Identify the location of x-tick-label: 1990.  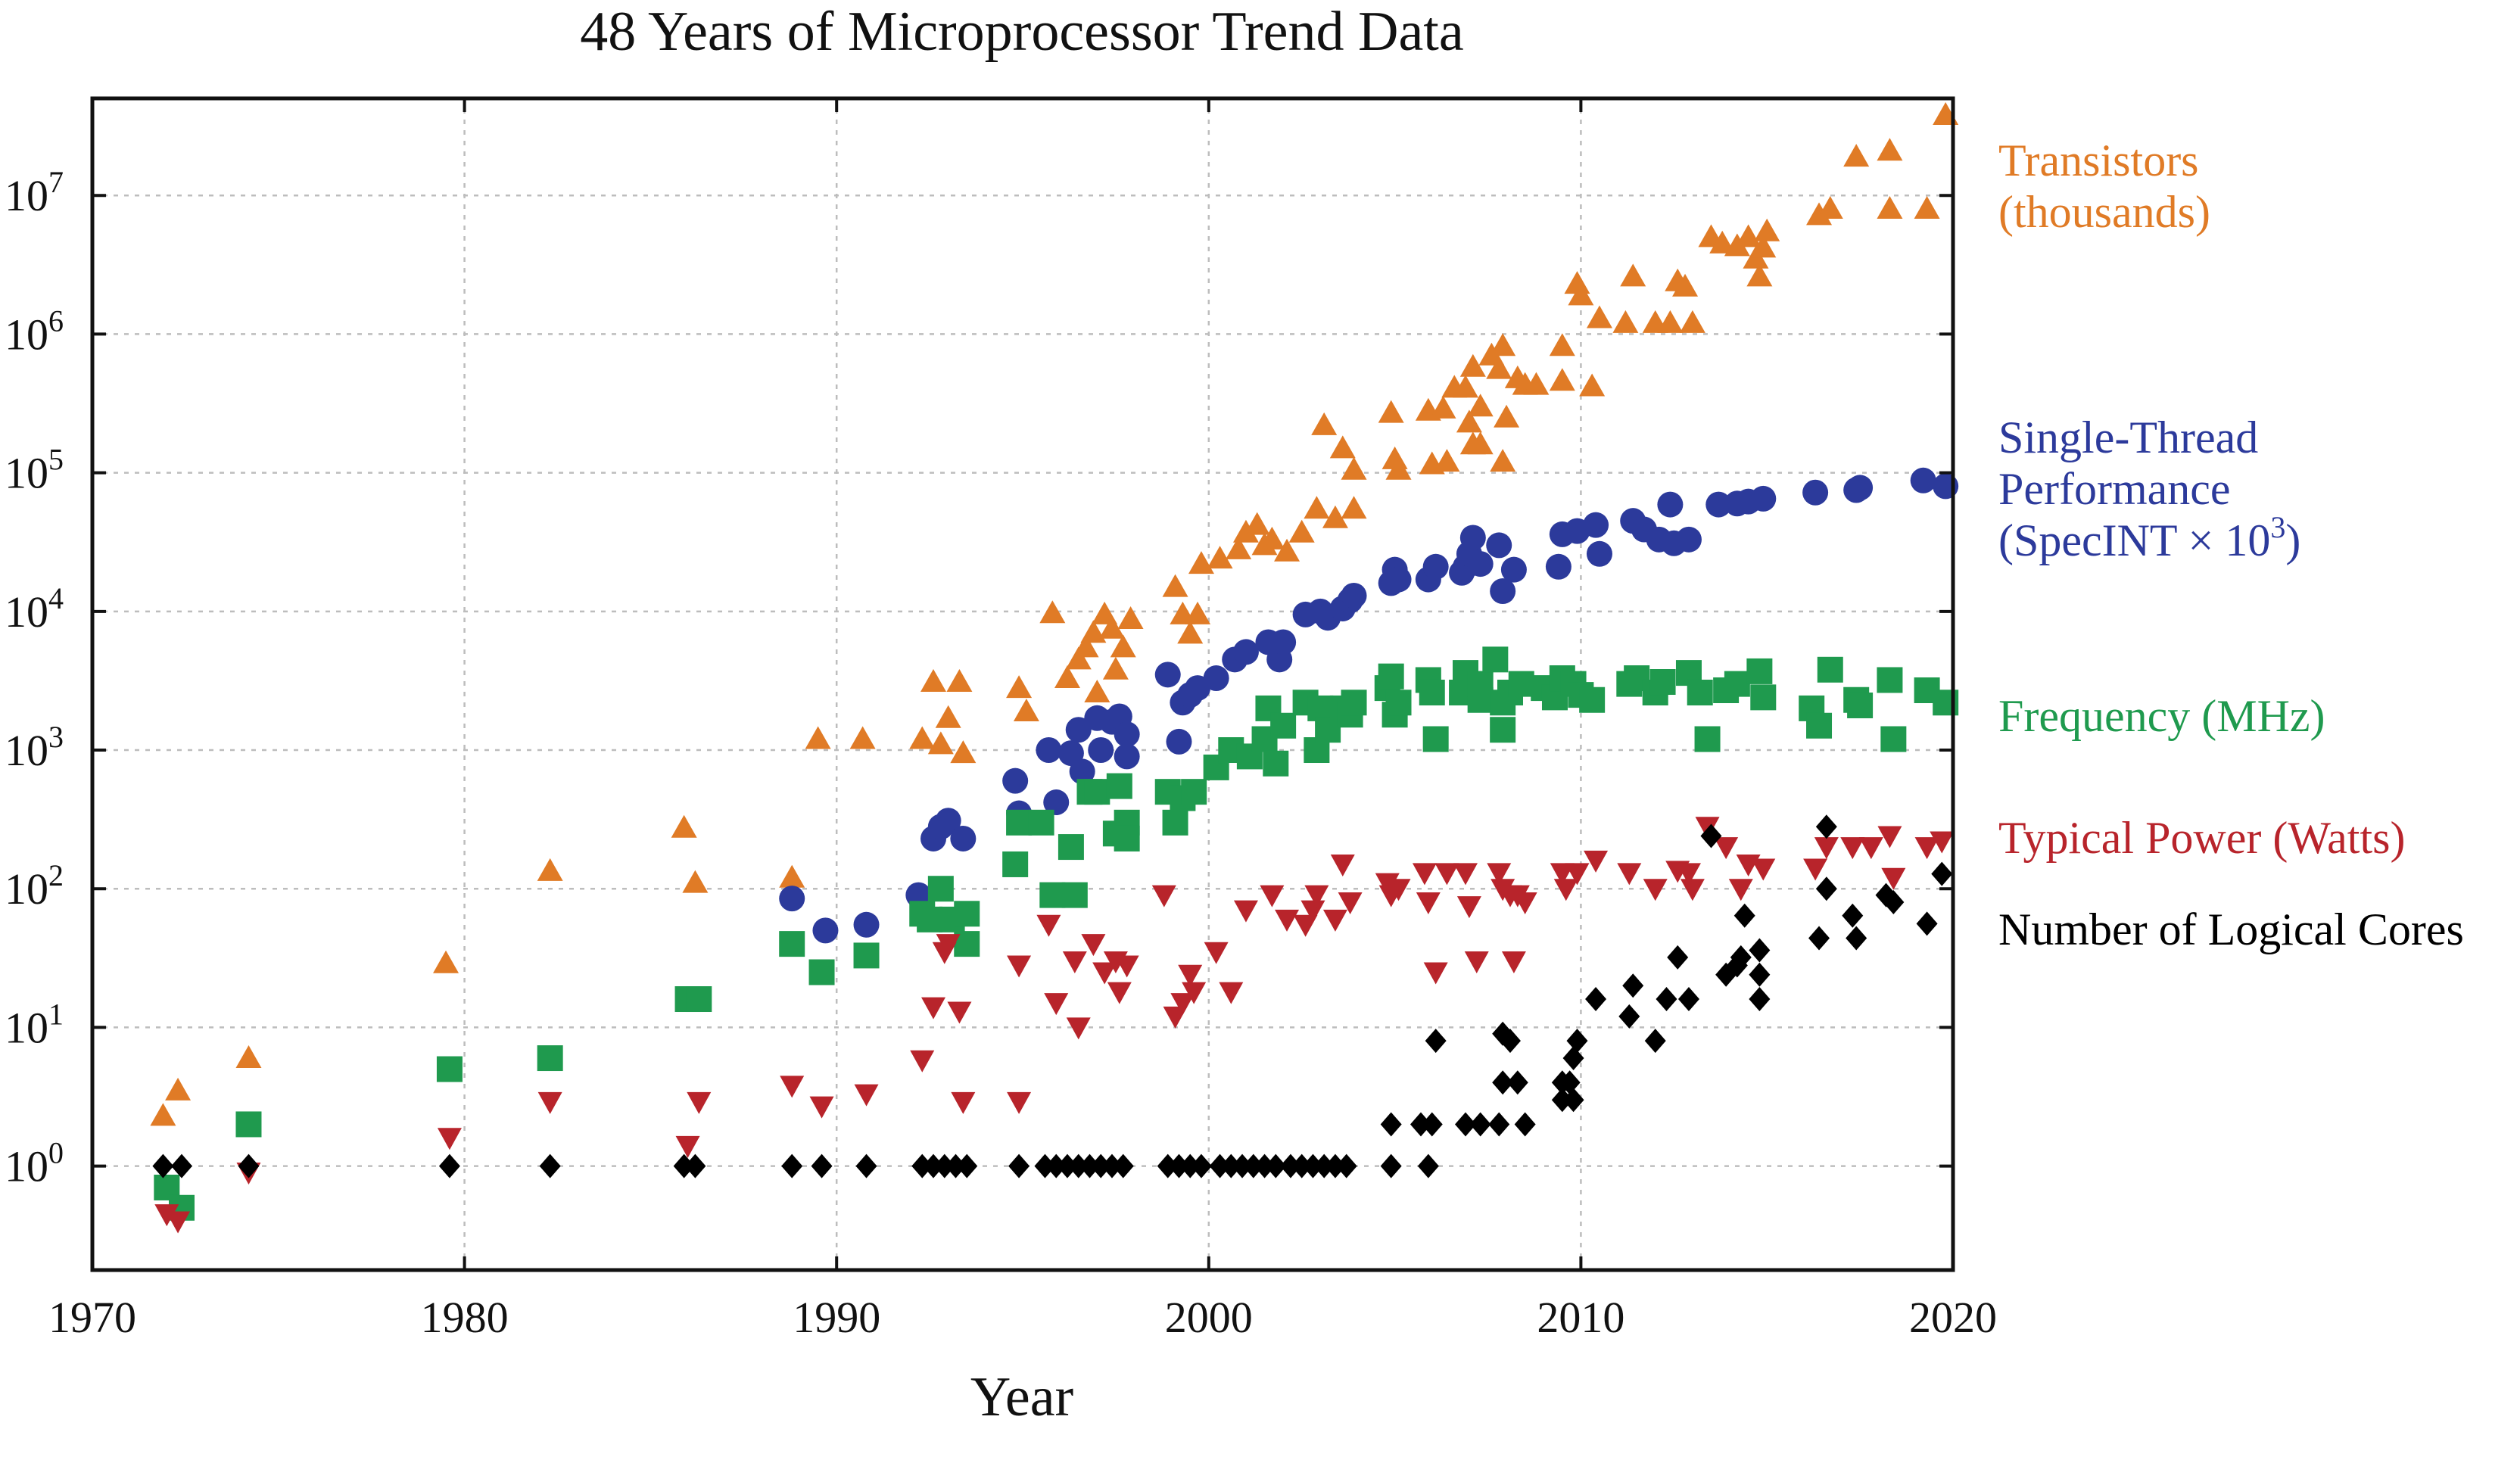
(836, 1318).